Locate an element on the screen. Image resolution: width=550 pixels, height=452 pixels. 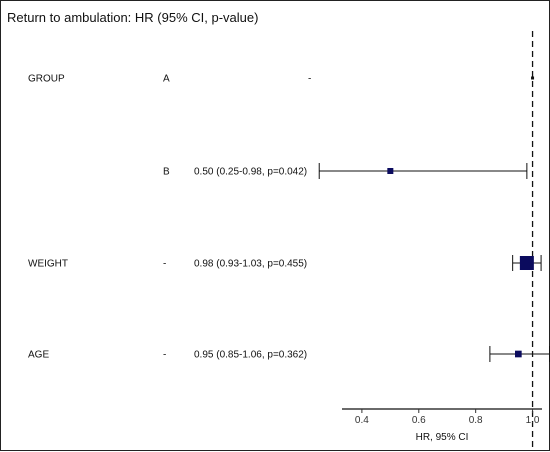
row-estimate-text: - is located at coordinates (309, 79).